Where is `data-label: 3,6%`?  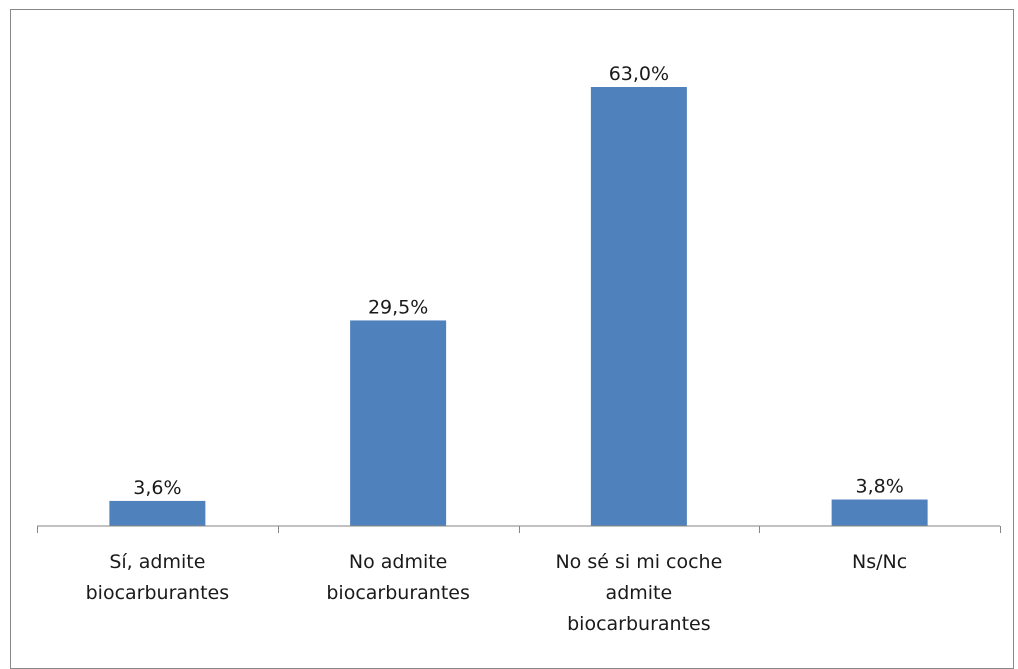 data-label: 3,6% is located at coordinates (157, 488).